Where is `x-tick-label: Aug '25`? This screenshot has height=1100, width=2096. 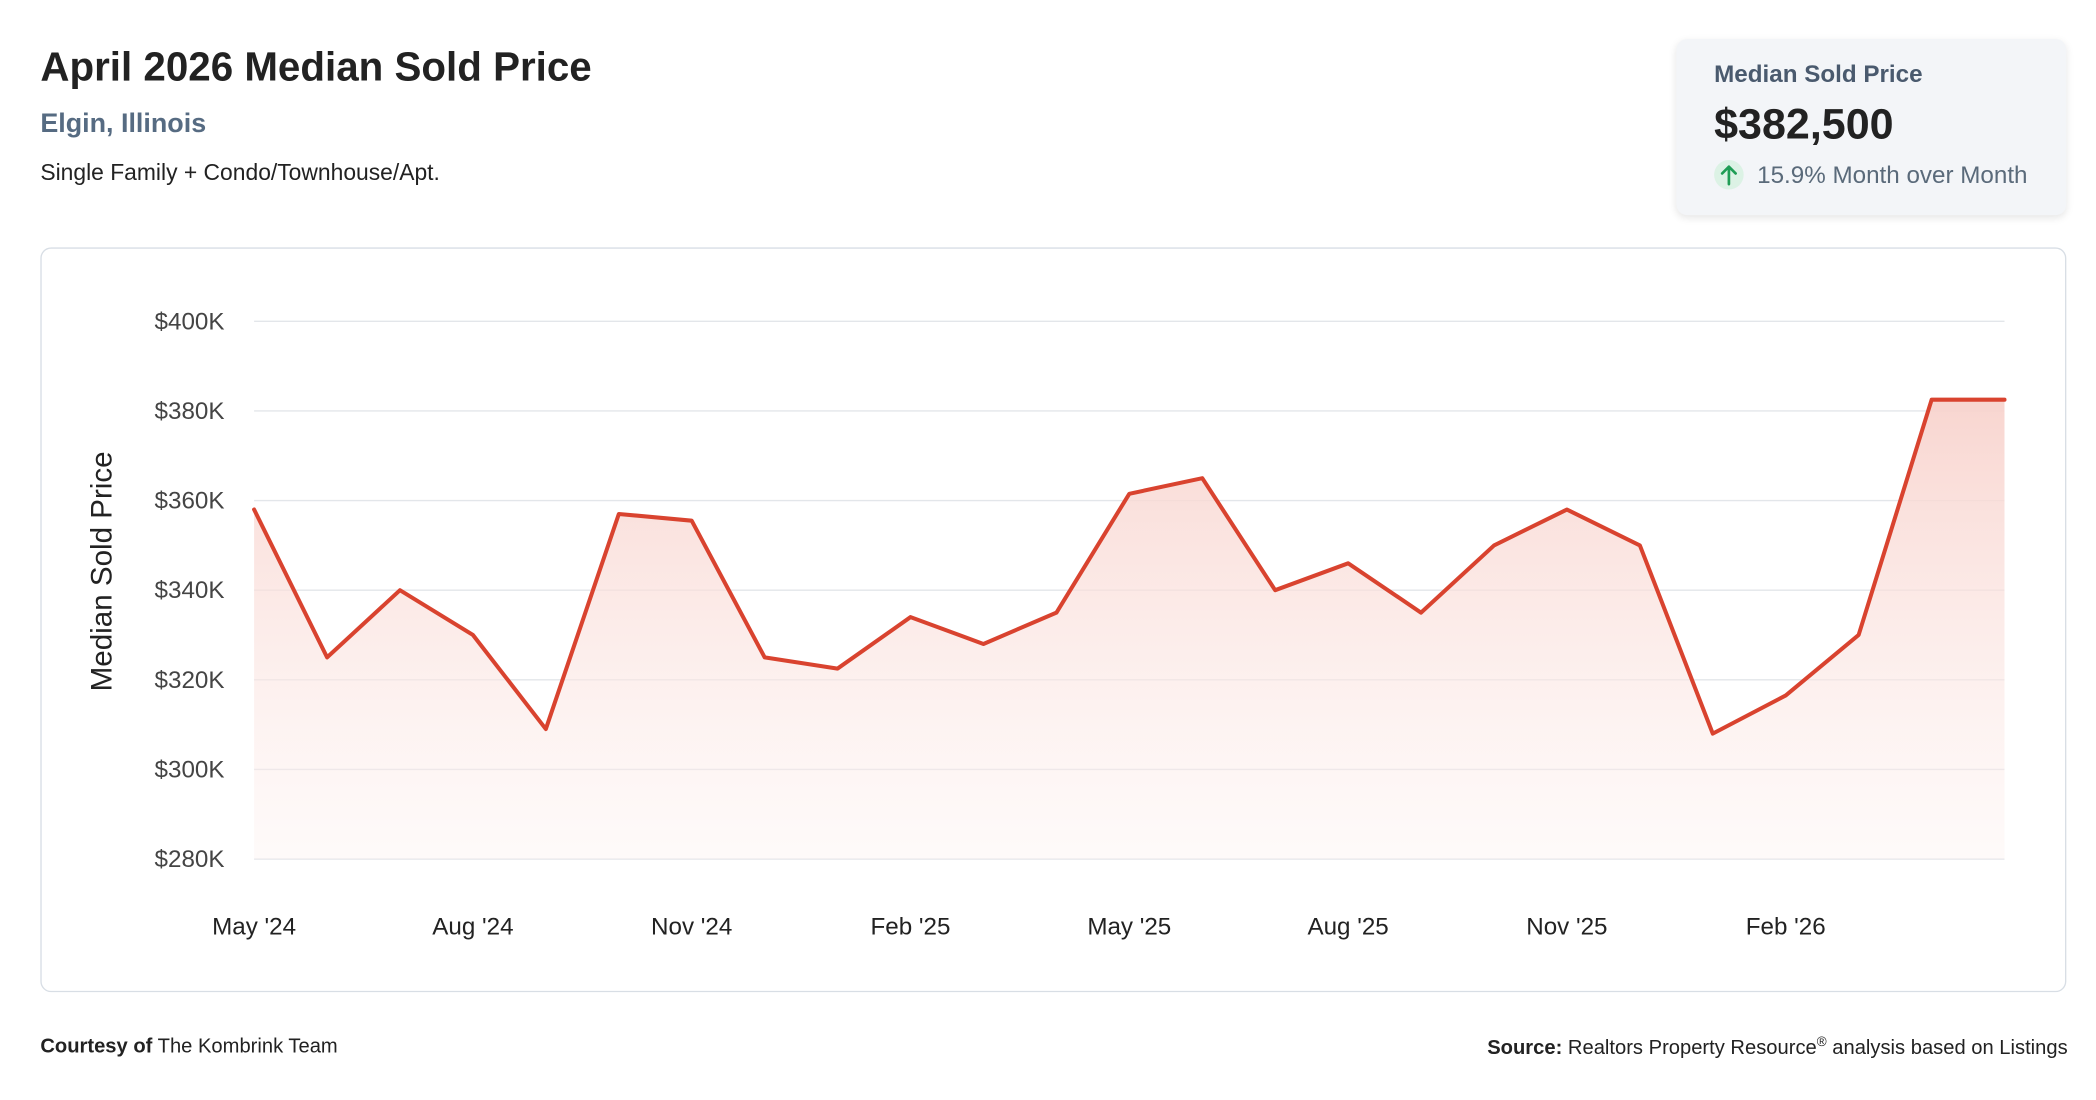
x-tick-label: Aug '25 is located at coordinates (1347, 926).